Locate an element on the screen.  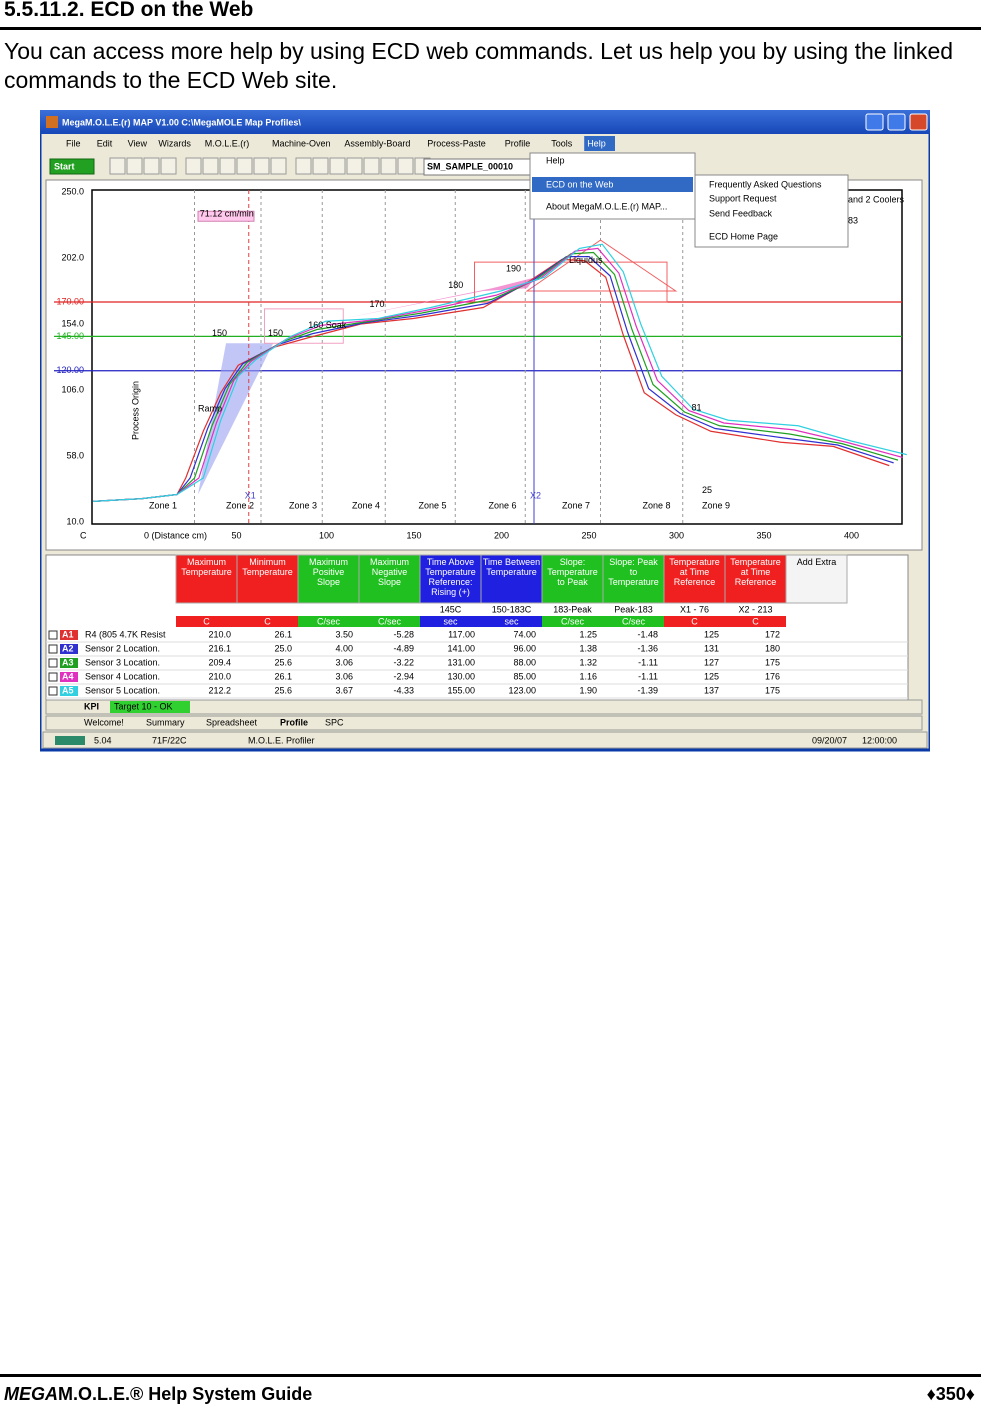
cell-value: 175 is located at coordinates (772, 690).